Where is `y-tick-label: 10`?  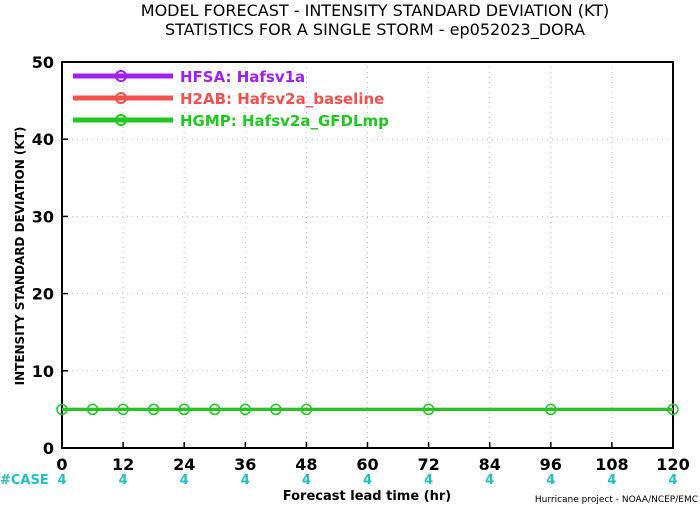 y-tick-label: 10 is located at coordinates (43, 371).